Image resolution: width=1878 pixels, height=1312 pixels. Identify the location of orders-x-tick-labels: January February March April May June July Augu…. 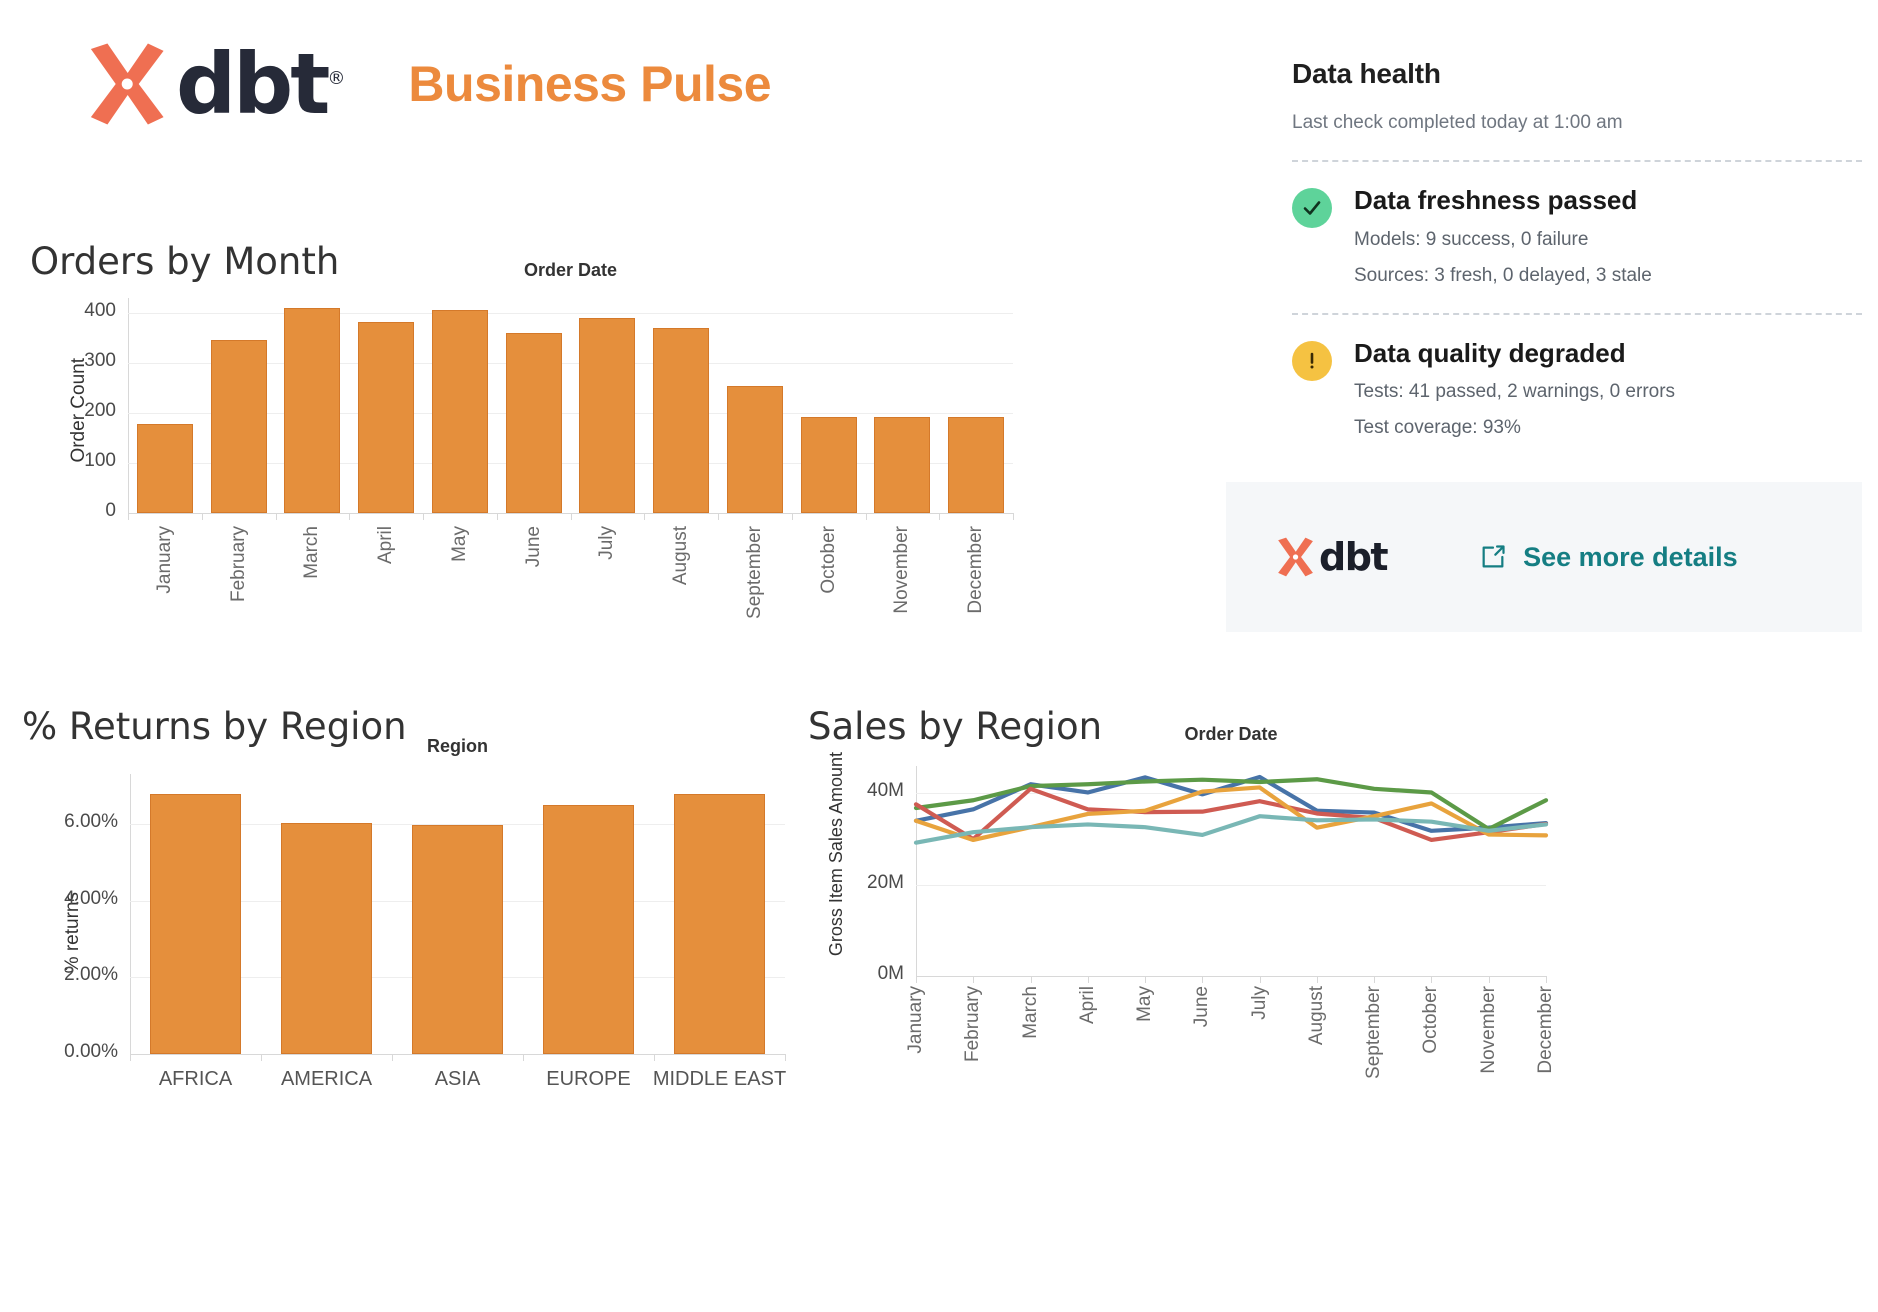
(570, 575).